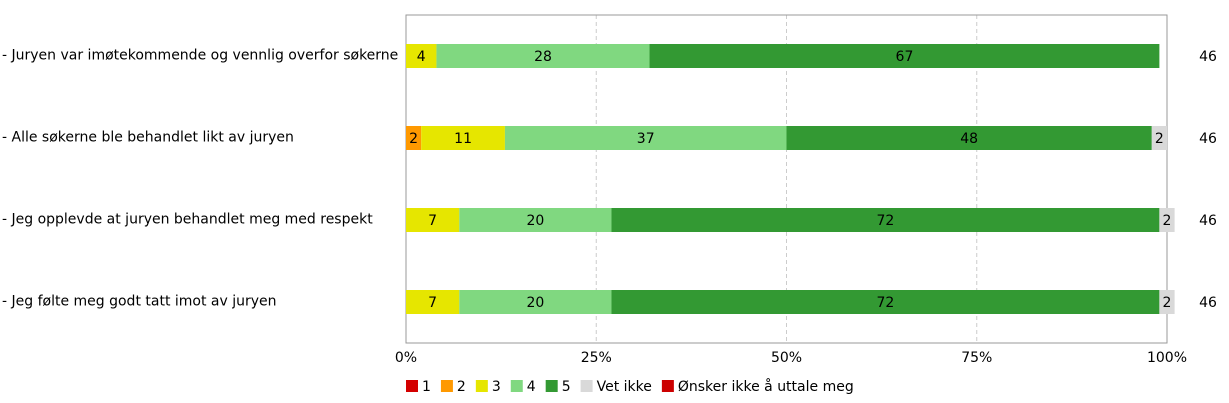 This screenshot has height=403, width=1229. What do you see at coordinates (624, 387) in the screenshot?
I see `legend-label: Vet ikke` at bounding box center [624, 387].